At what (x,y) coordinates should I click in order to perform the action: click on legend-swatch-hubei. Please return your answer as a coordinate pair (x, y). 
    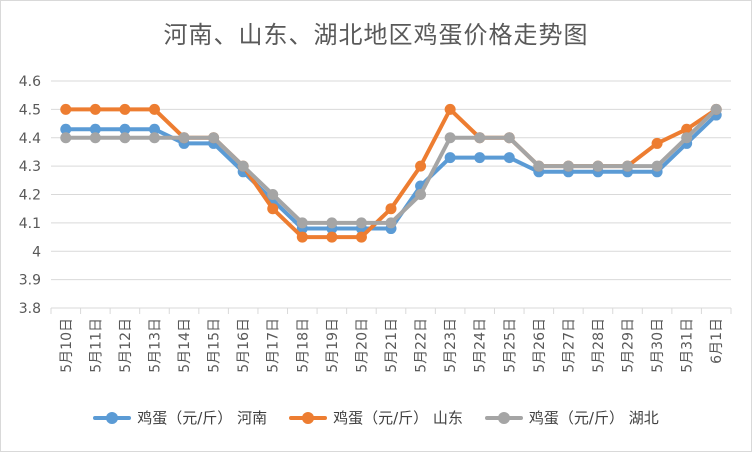
    Looking at the image, I should click on (503, 418).